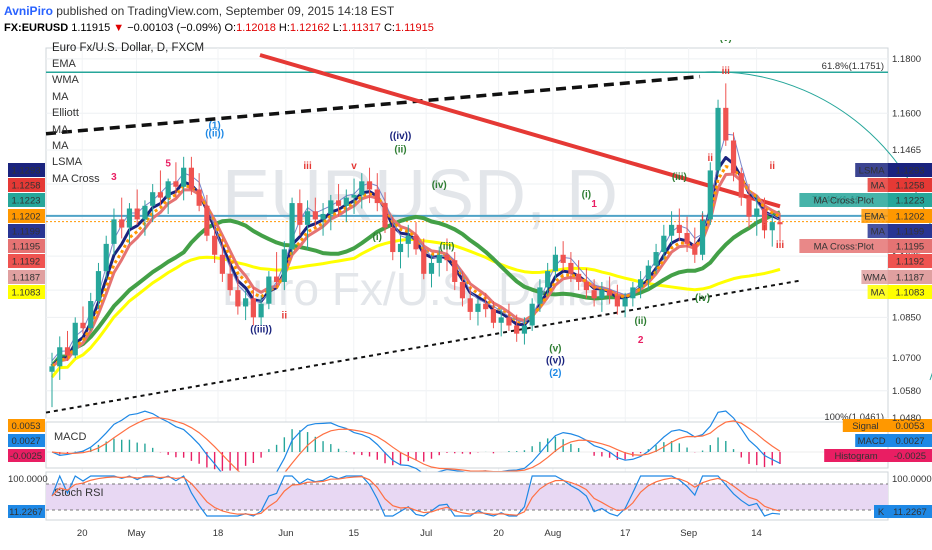 This screenshot has width=932, height=550. What do you see at coordinates (67, 162) in the screenshot?
I see `indicator-lsma: LSMA` at bounding box center [67, 162].